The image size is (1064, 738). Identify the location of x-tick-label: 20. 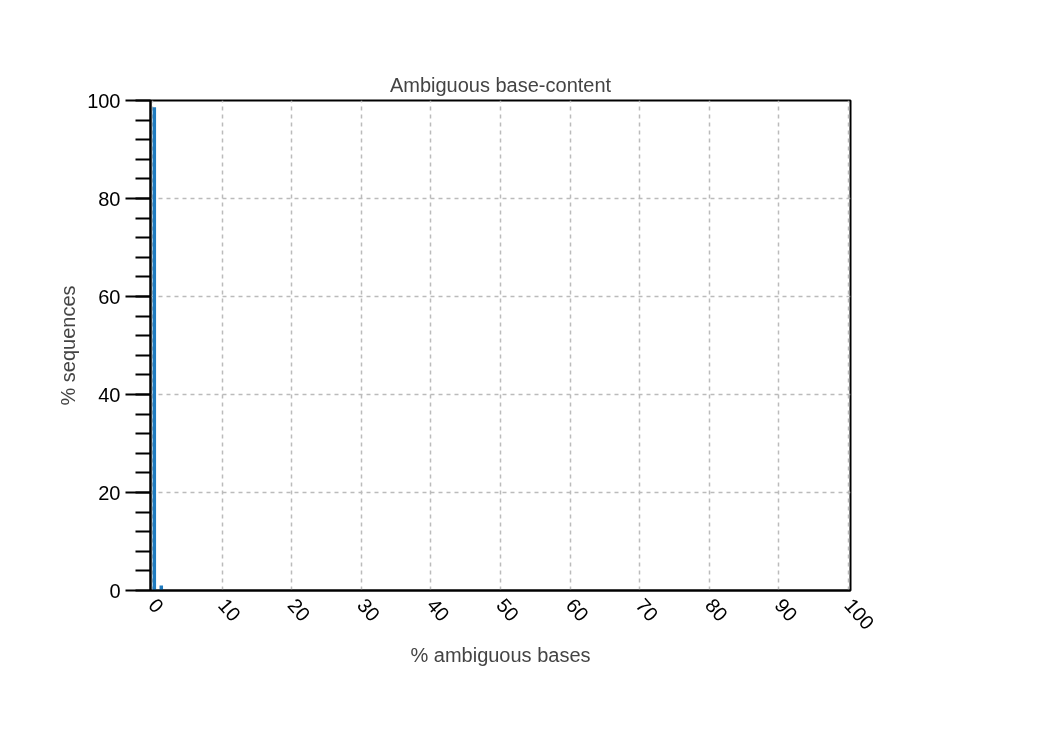
(299, 610).